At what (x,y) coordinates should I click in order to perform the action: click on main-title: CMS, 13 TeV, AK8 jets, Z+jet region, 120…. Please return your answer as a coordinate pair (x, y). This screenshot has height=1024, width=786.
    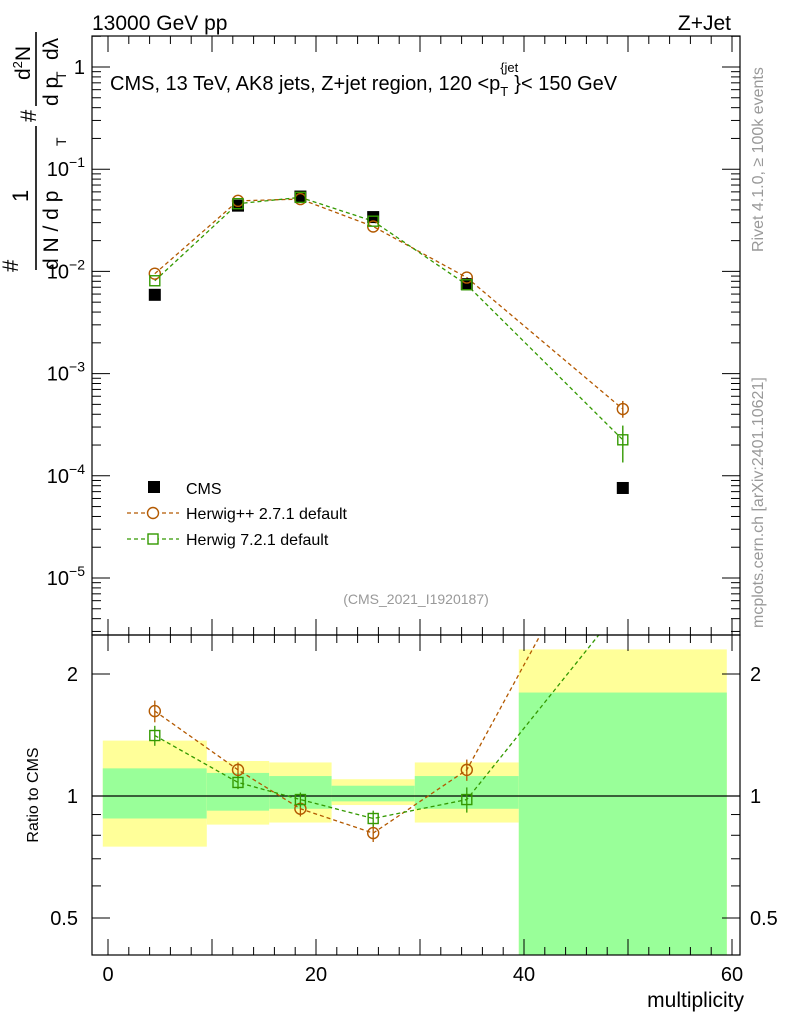
    Looking at the image, I should click on (364, 79).